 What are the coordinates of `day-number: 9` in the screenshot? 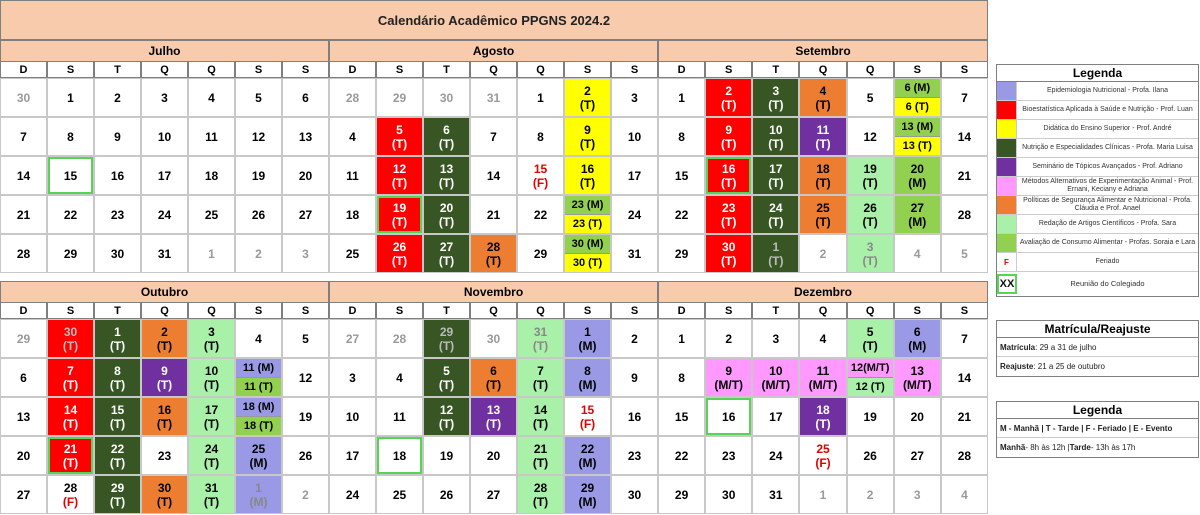 It's located at (729, 370).